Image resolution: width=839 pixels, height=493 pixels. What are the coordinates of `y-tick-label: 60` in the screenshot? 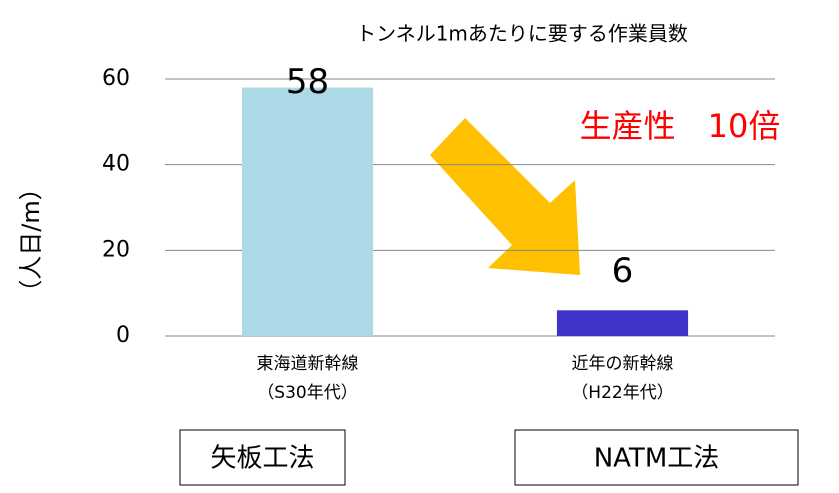 It's located at (116, 78).